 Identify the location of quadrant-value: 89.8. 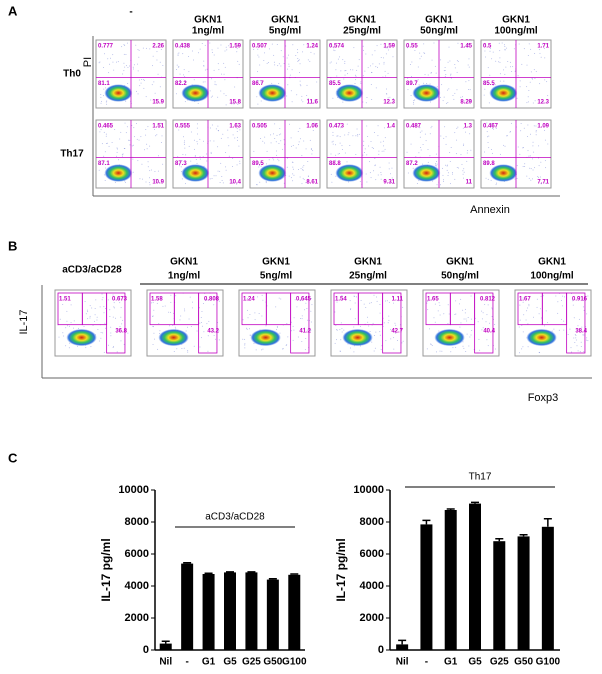
(489, 164).